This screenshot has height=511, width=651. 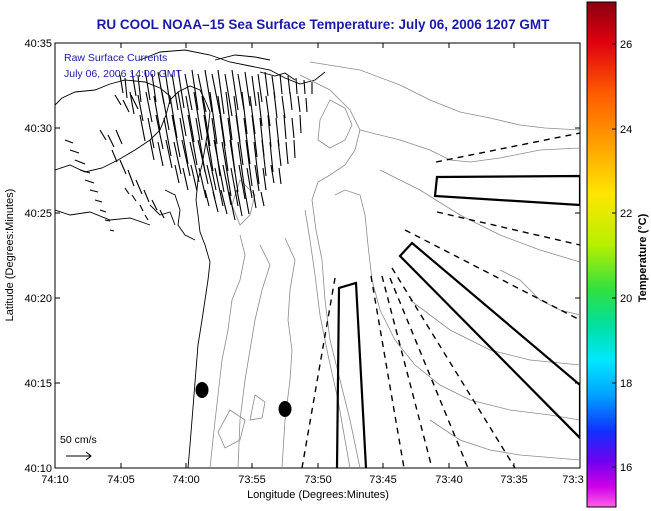 What do you see at coordinates (79, 456) in the screenshot?
I see `scale-arrow` at bounding box center [79, 456].